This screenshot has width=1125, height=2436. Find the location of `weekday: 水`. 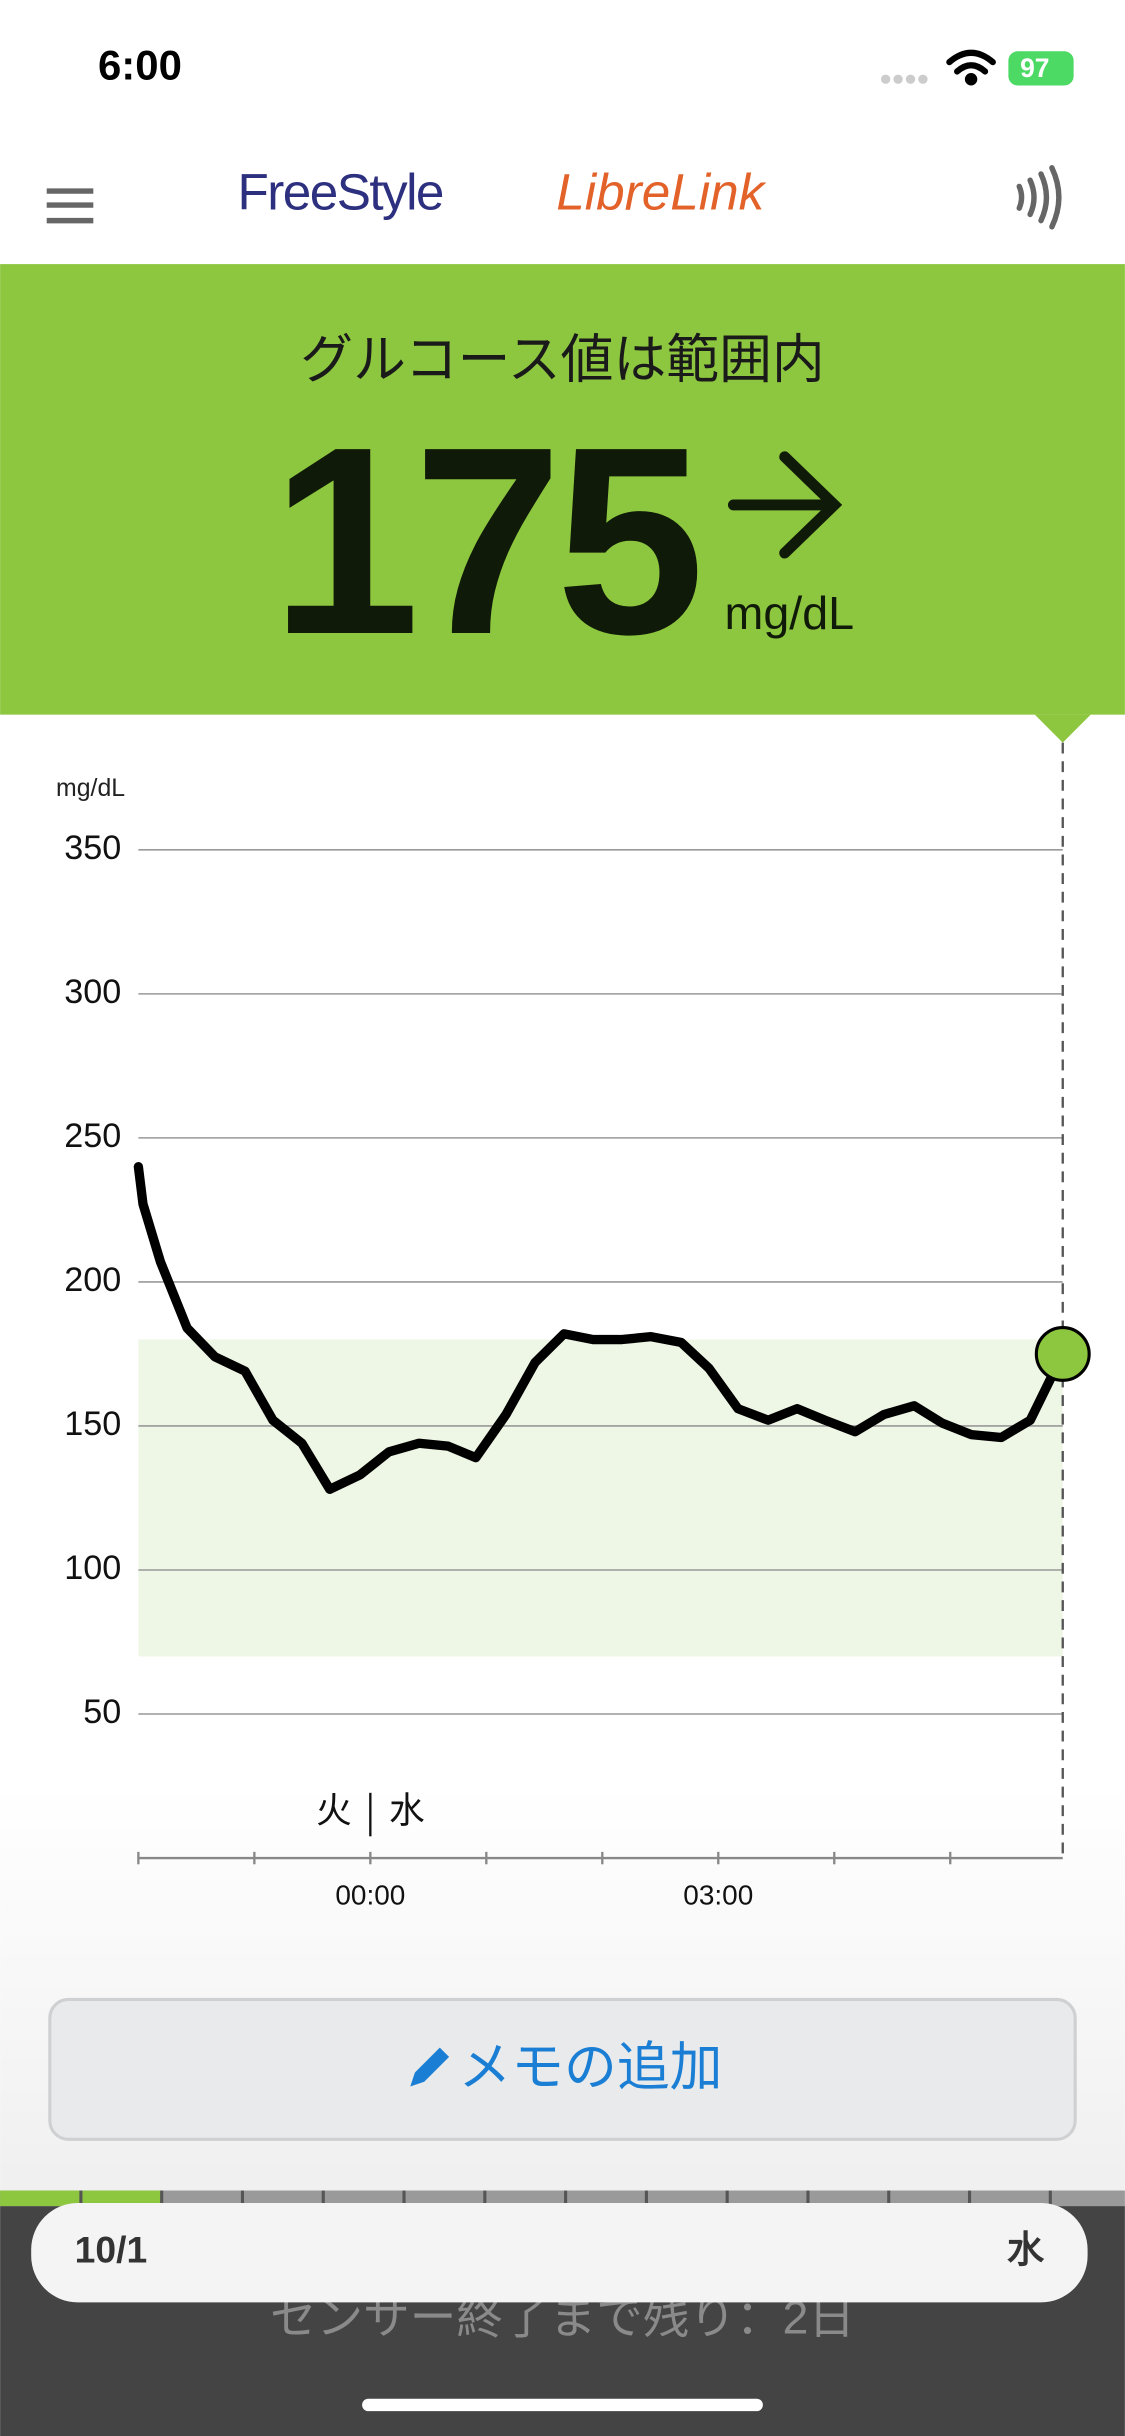

weekday: 水 is located at coordinates (1026, 2250).